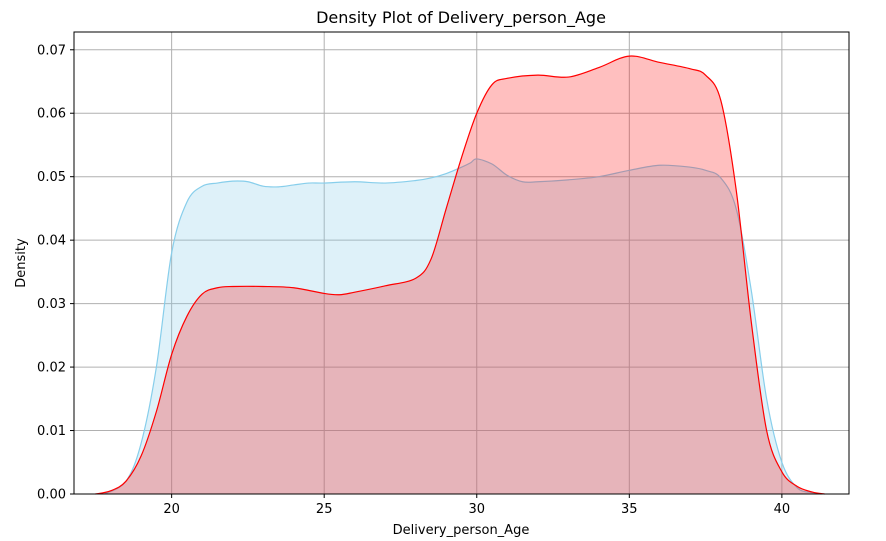  What do you see at coordinates (51, 114) in the screenshot?
I see `y-tick-label: 0.06` at bounding box center [51, 114].